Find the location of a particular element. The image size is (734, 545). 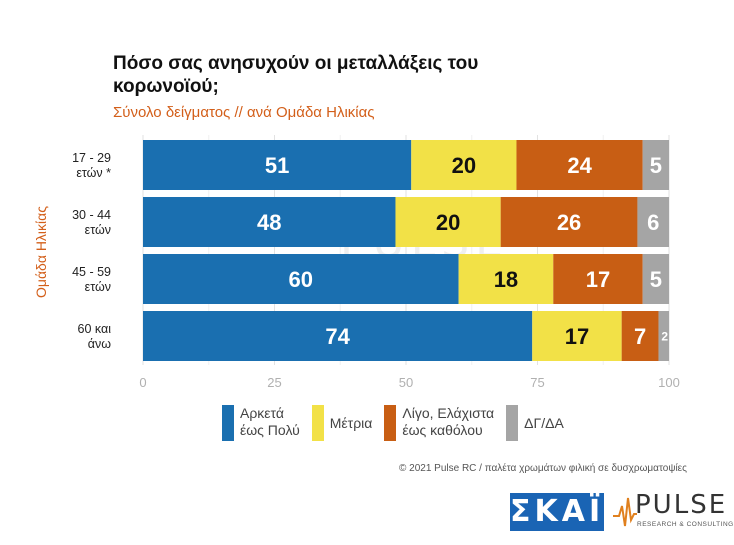

data-label: 51 is located at coordinates (277, 165).